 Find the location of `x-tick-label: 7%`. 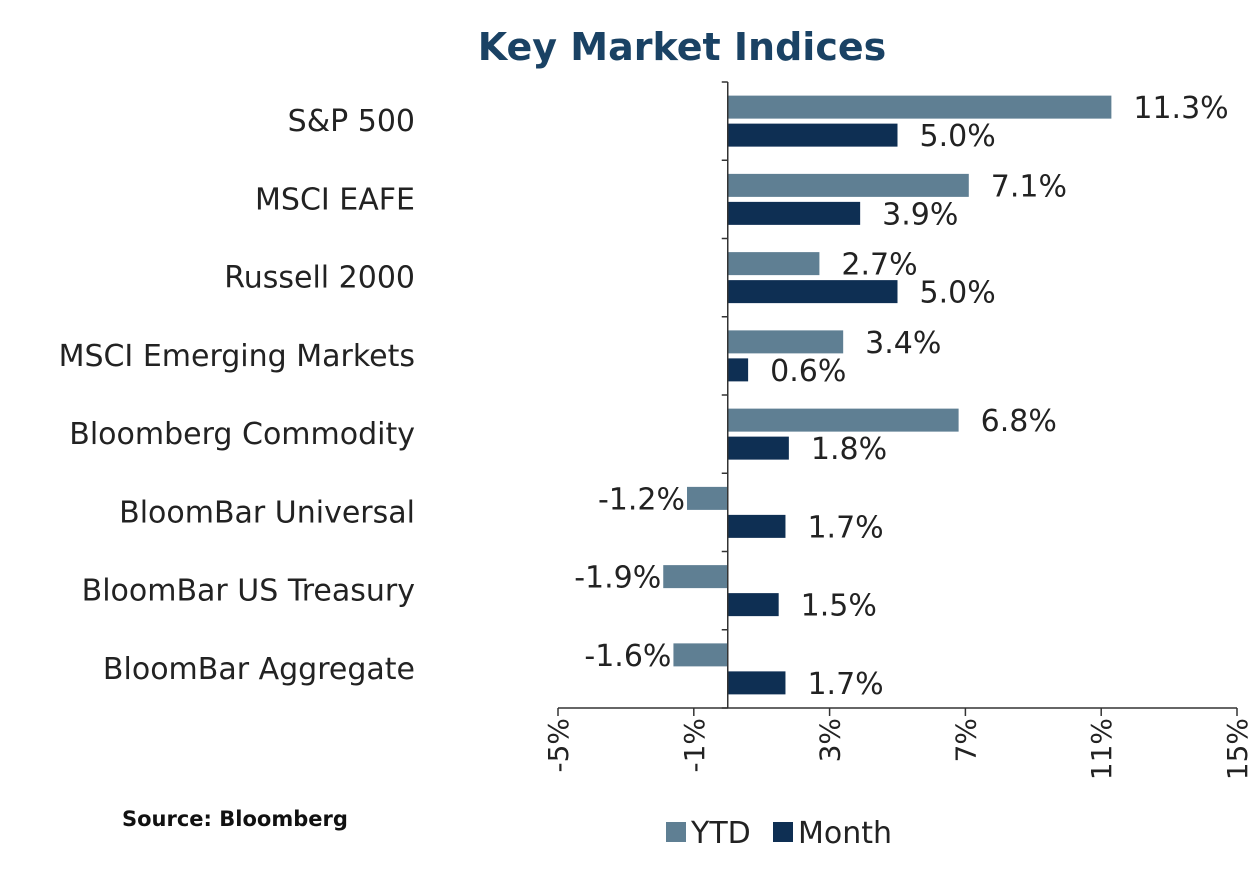

x-tick-label: 7% is located at coordinates (965, 740).